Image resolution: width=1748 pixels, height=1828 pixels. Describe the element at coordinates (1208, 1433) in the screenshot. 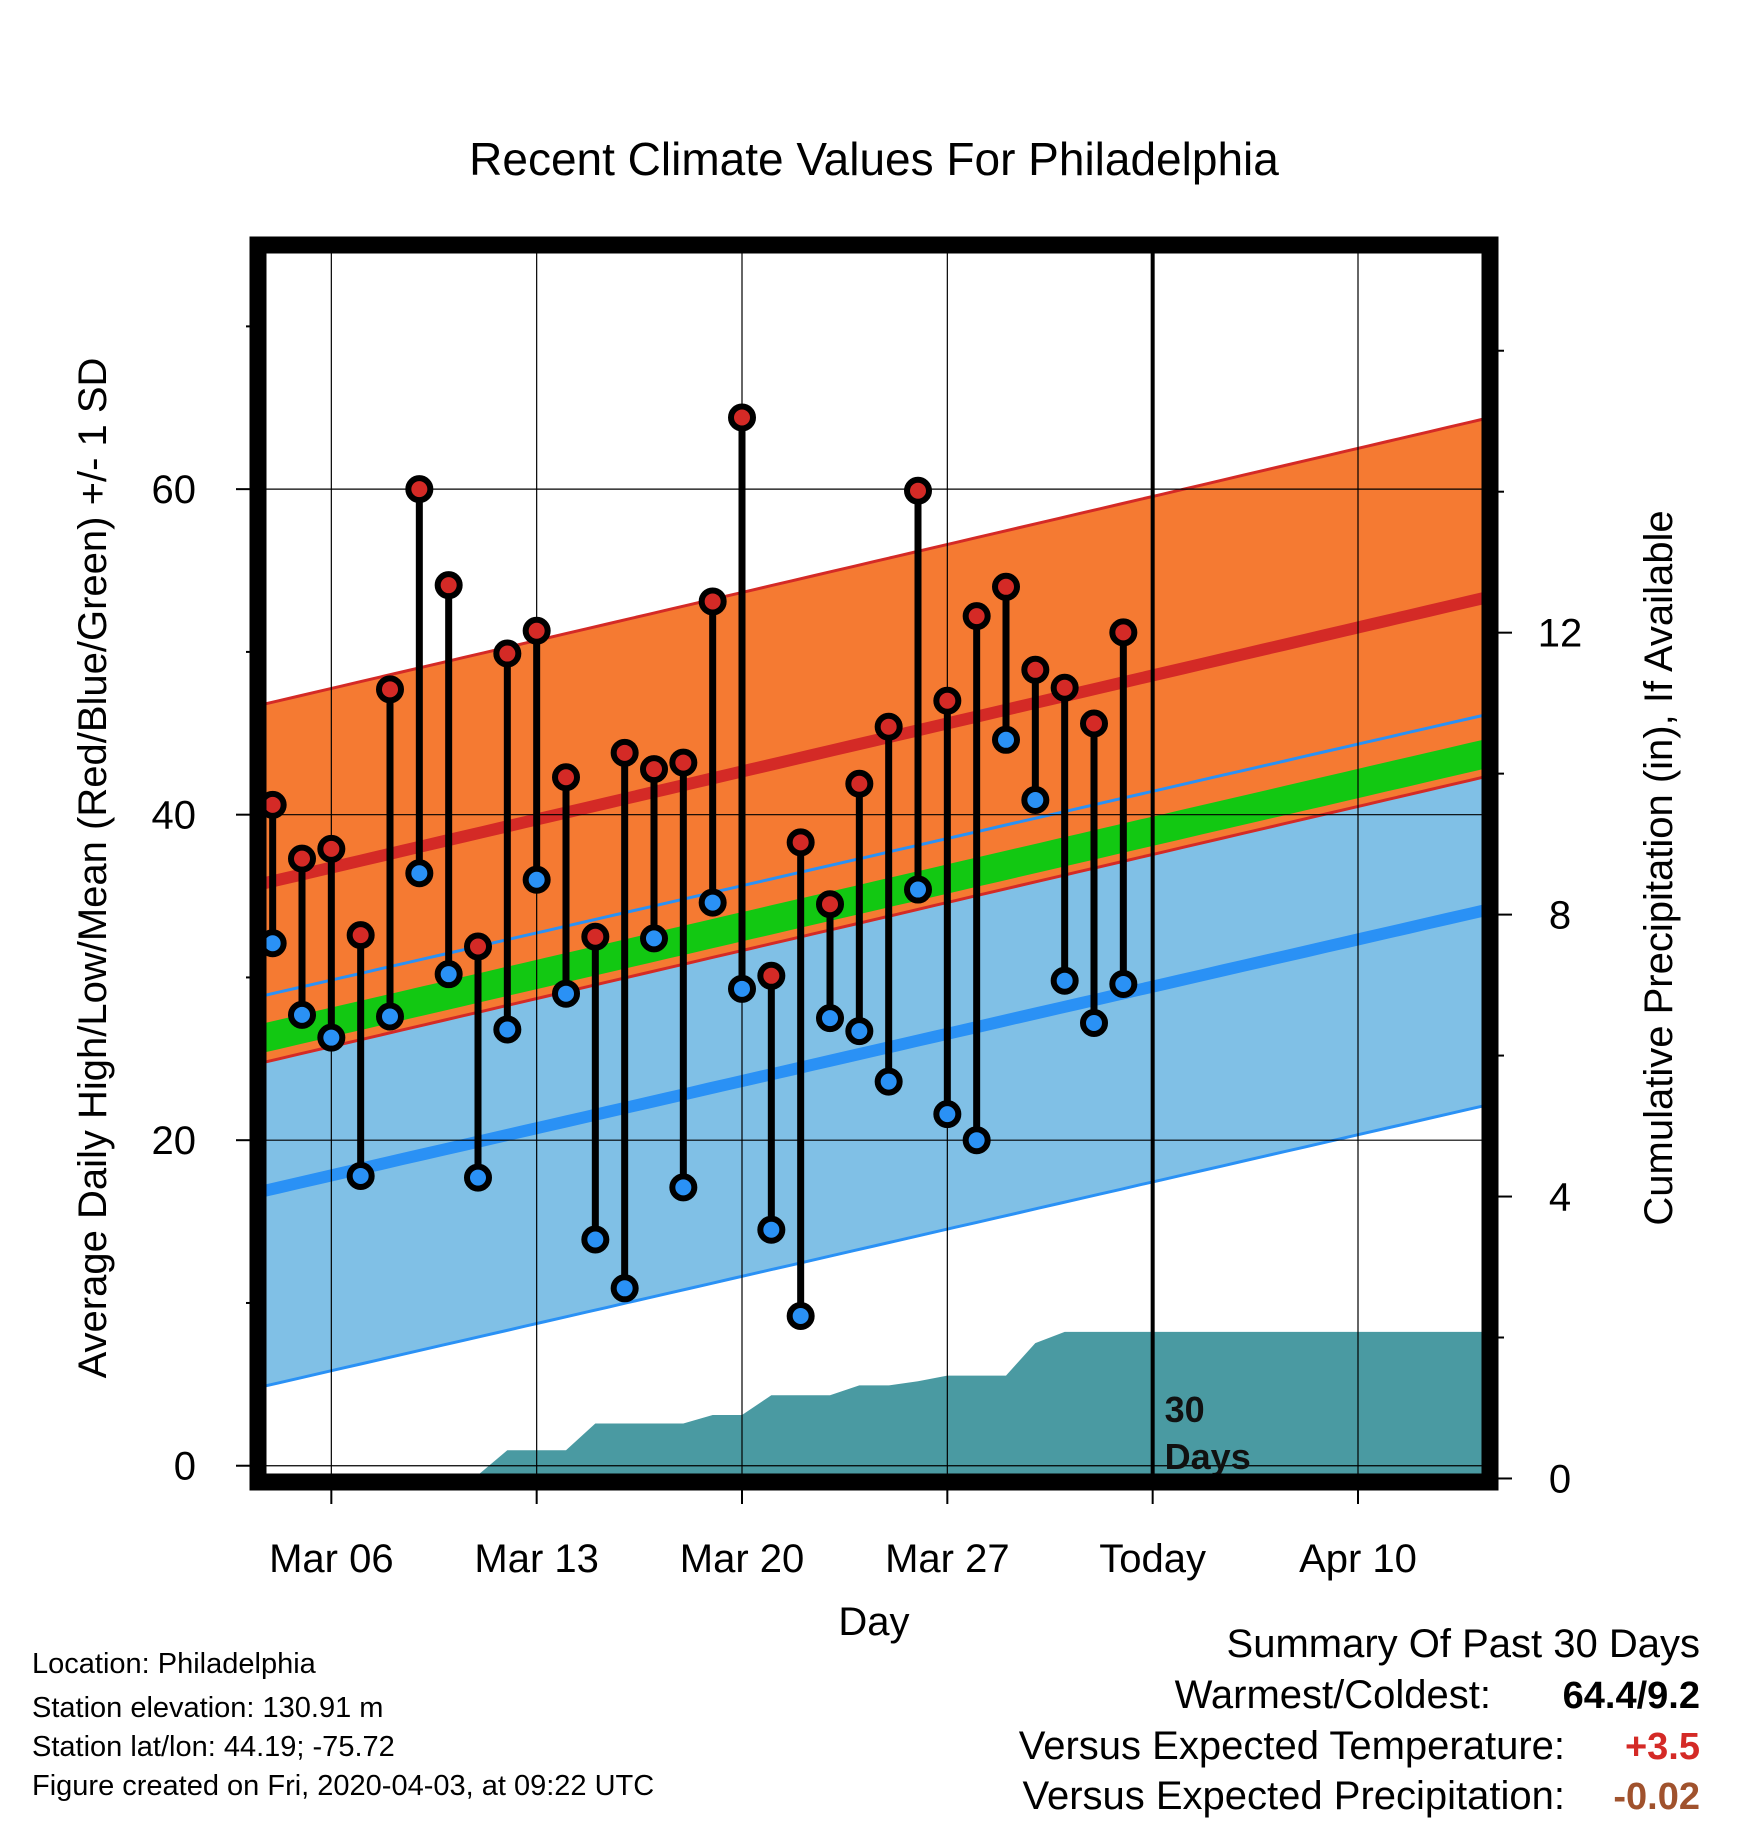

I see `today-days-label: 30 Days` at that location.